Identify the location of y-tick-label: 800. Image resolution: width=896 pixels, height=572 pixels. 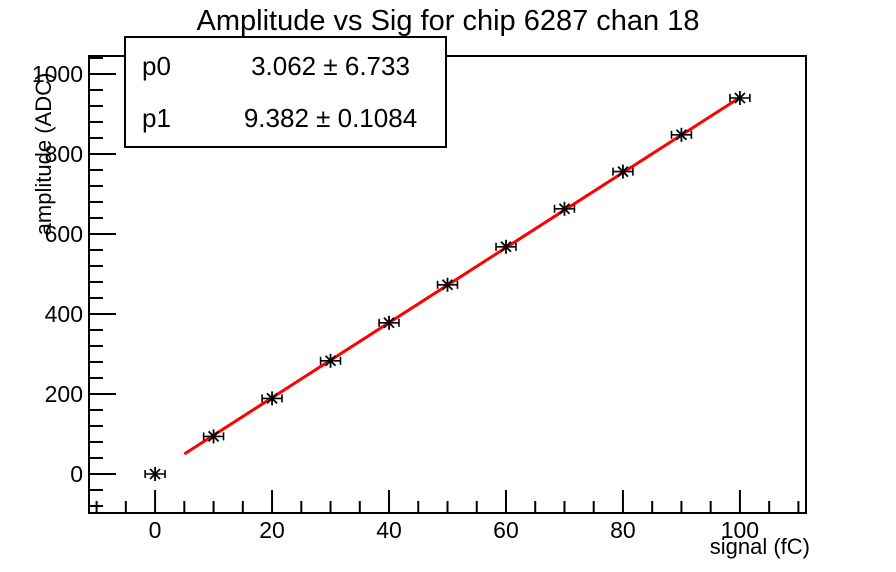
(64, 154).